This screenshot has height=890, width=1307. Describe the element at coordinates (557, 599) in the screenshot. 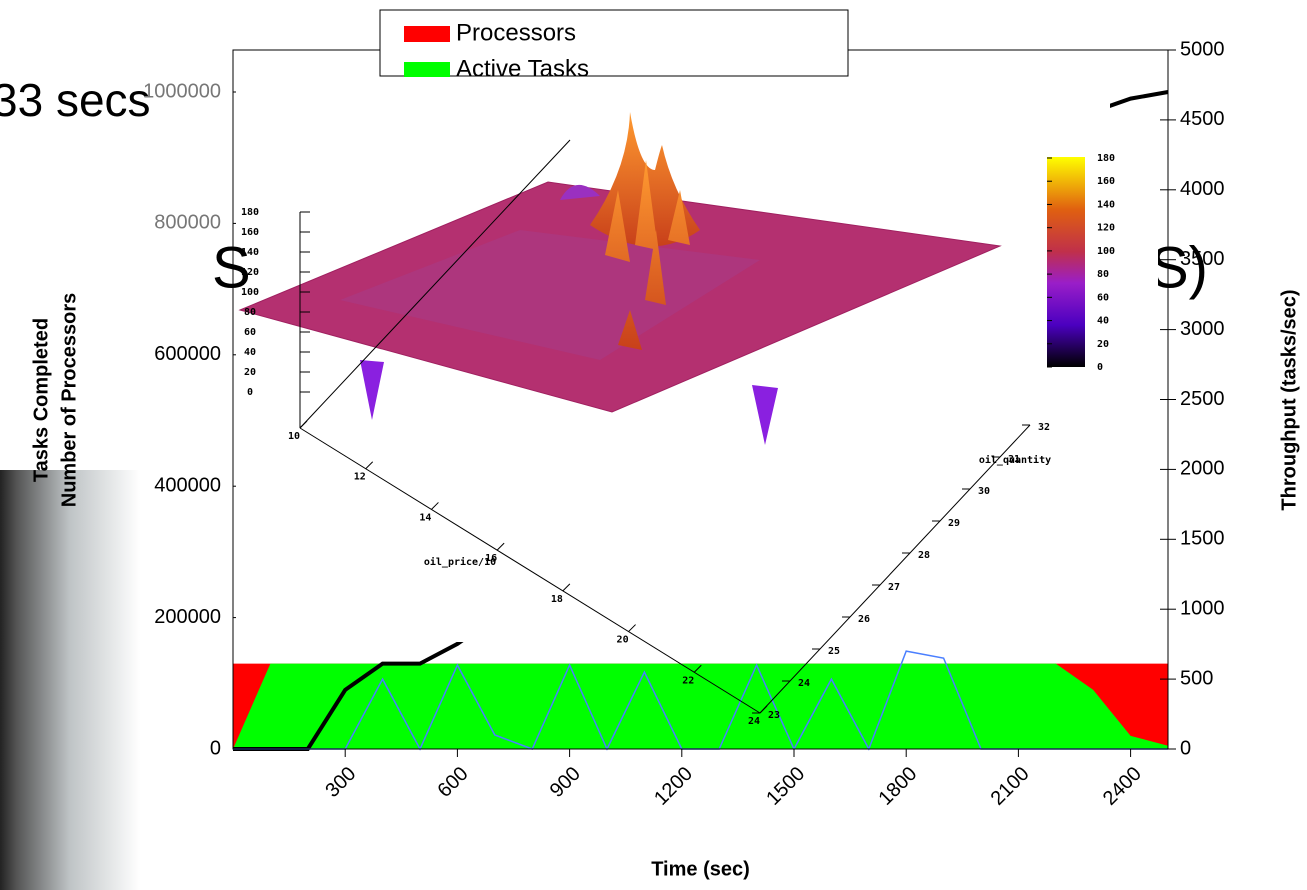

I see `x-tick-label: 18` at that location.